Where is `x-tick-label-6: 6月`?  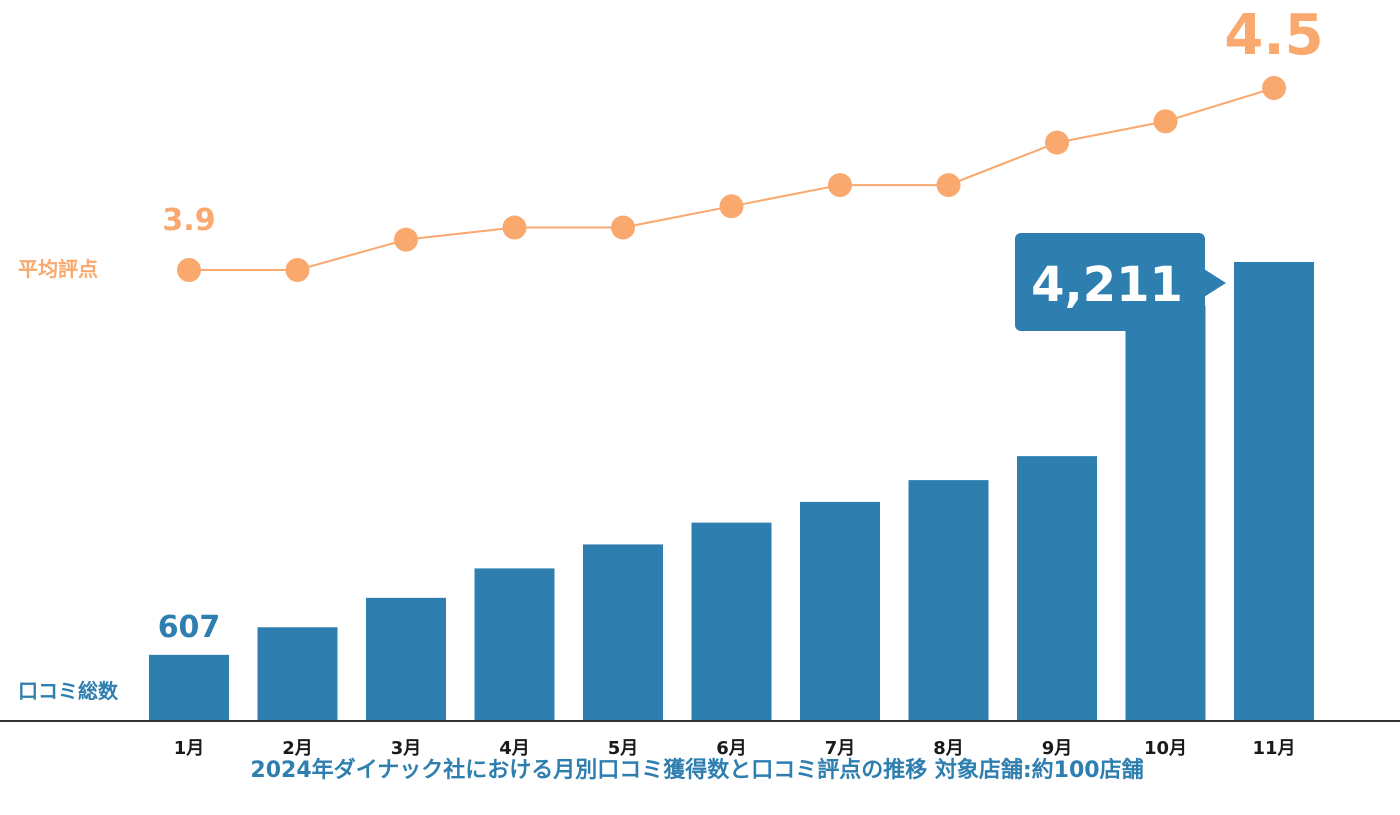
x-tick-label-6: 6月 is located at coordinates (731, 748).